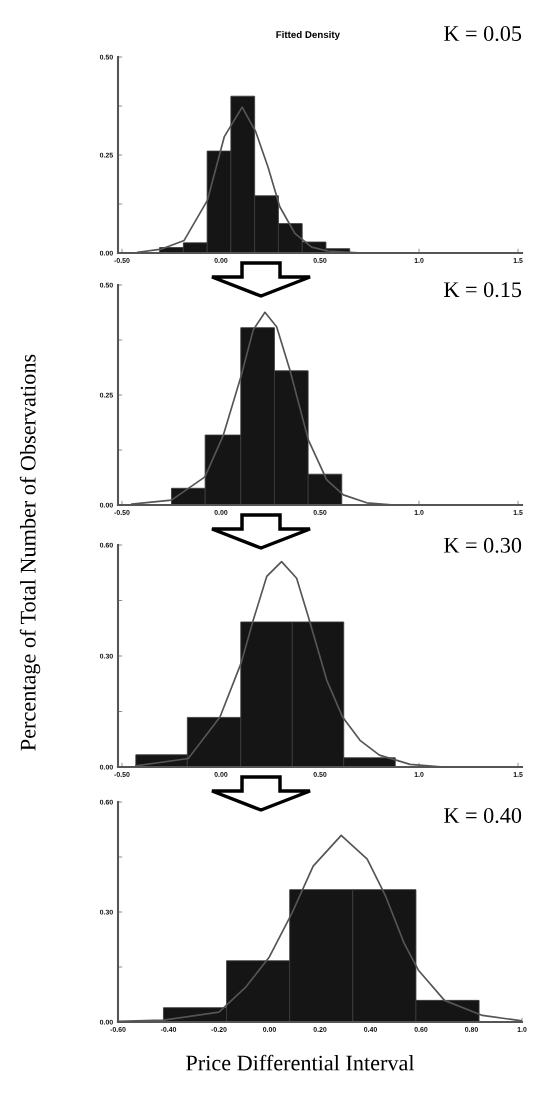  Describe the element at coordinates (30, 552) in the screenshot. I see `y-axis-title: Percentage of Total Number of Observations` at that location.